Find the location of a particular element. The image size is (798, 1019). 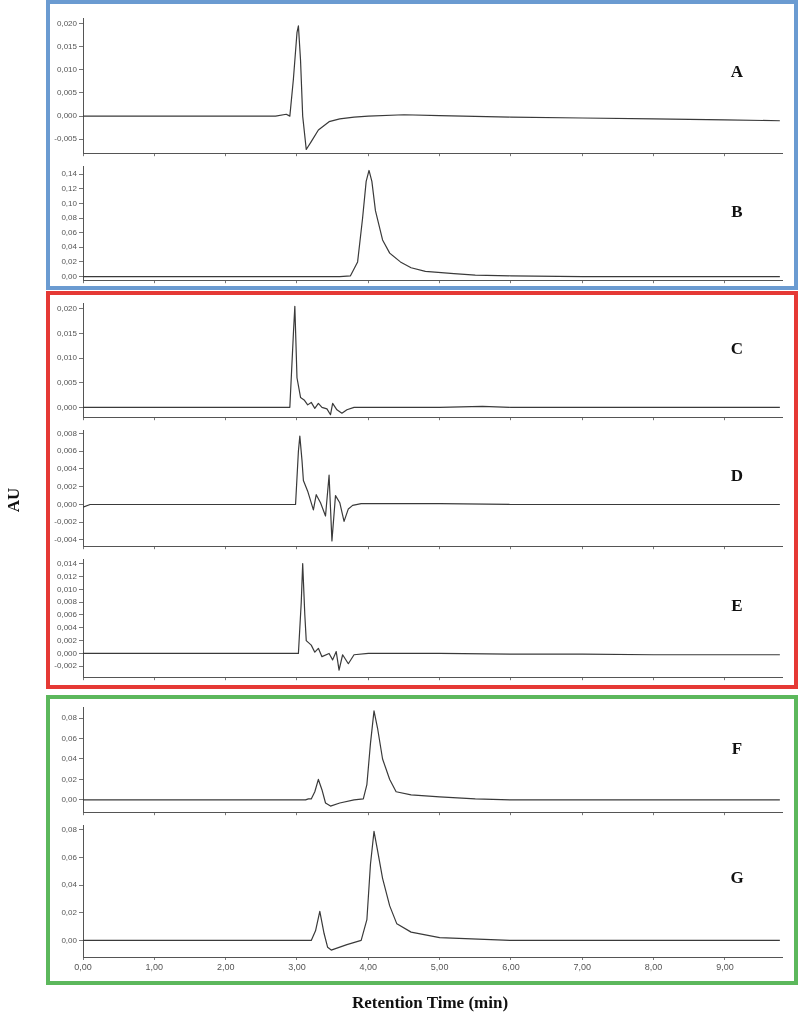

text: E is located at coordinates (737, 606).